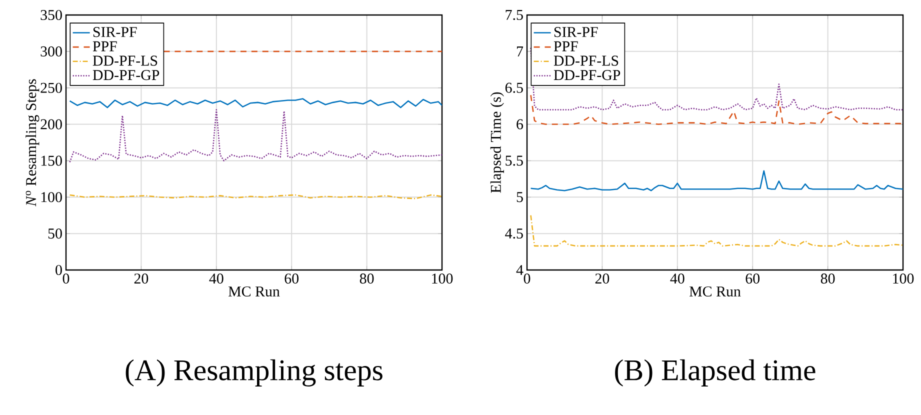 The height and width of the screenshot is (415, 921). What do you see at coordinates (254, 373) in the screenshot?
I see `text: (A) Resampling steps` at bounding box center [254, 373].